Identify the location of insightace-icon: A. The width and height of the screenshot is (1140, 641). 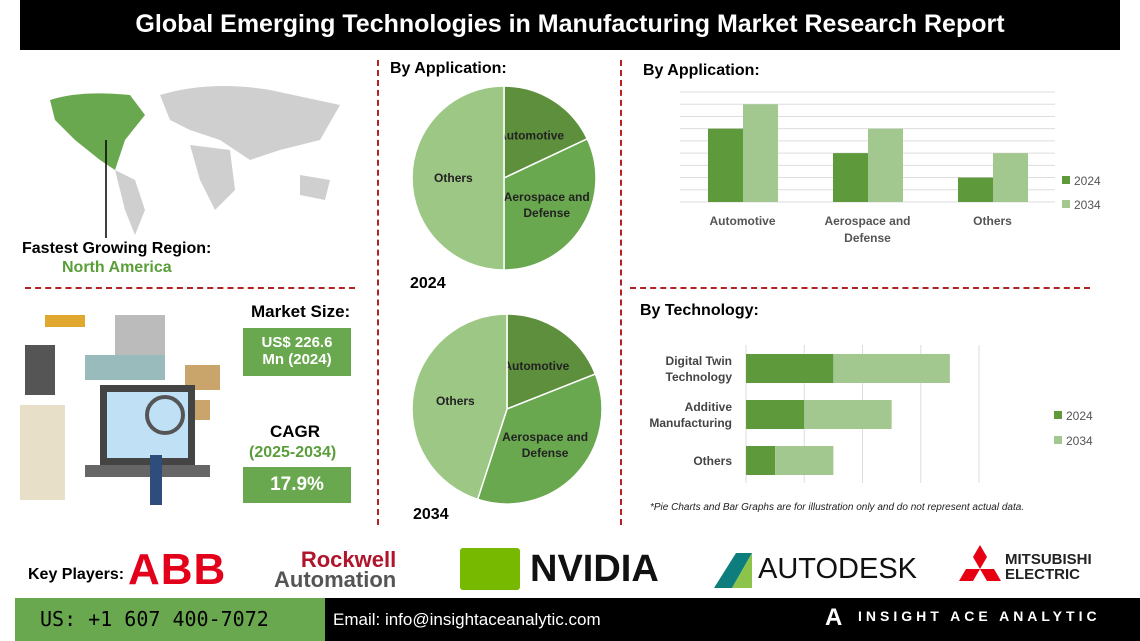
(834, 617).